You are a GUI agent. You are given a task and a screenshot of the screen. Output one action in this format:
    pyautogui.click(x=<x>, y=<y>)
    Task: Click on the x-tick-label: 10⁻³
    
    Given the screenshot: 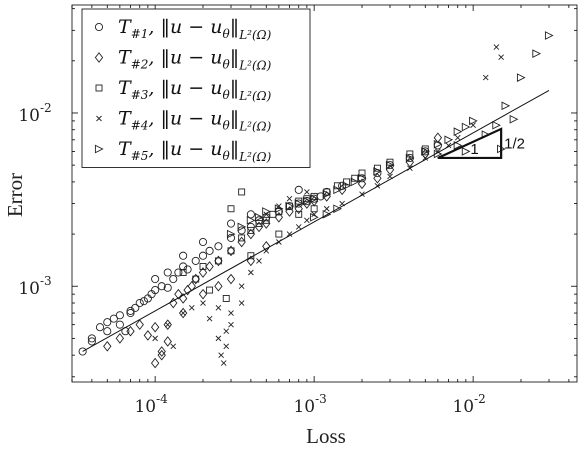 What is the action you would take?
    pyautogui.click(x=309, y=404)
    